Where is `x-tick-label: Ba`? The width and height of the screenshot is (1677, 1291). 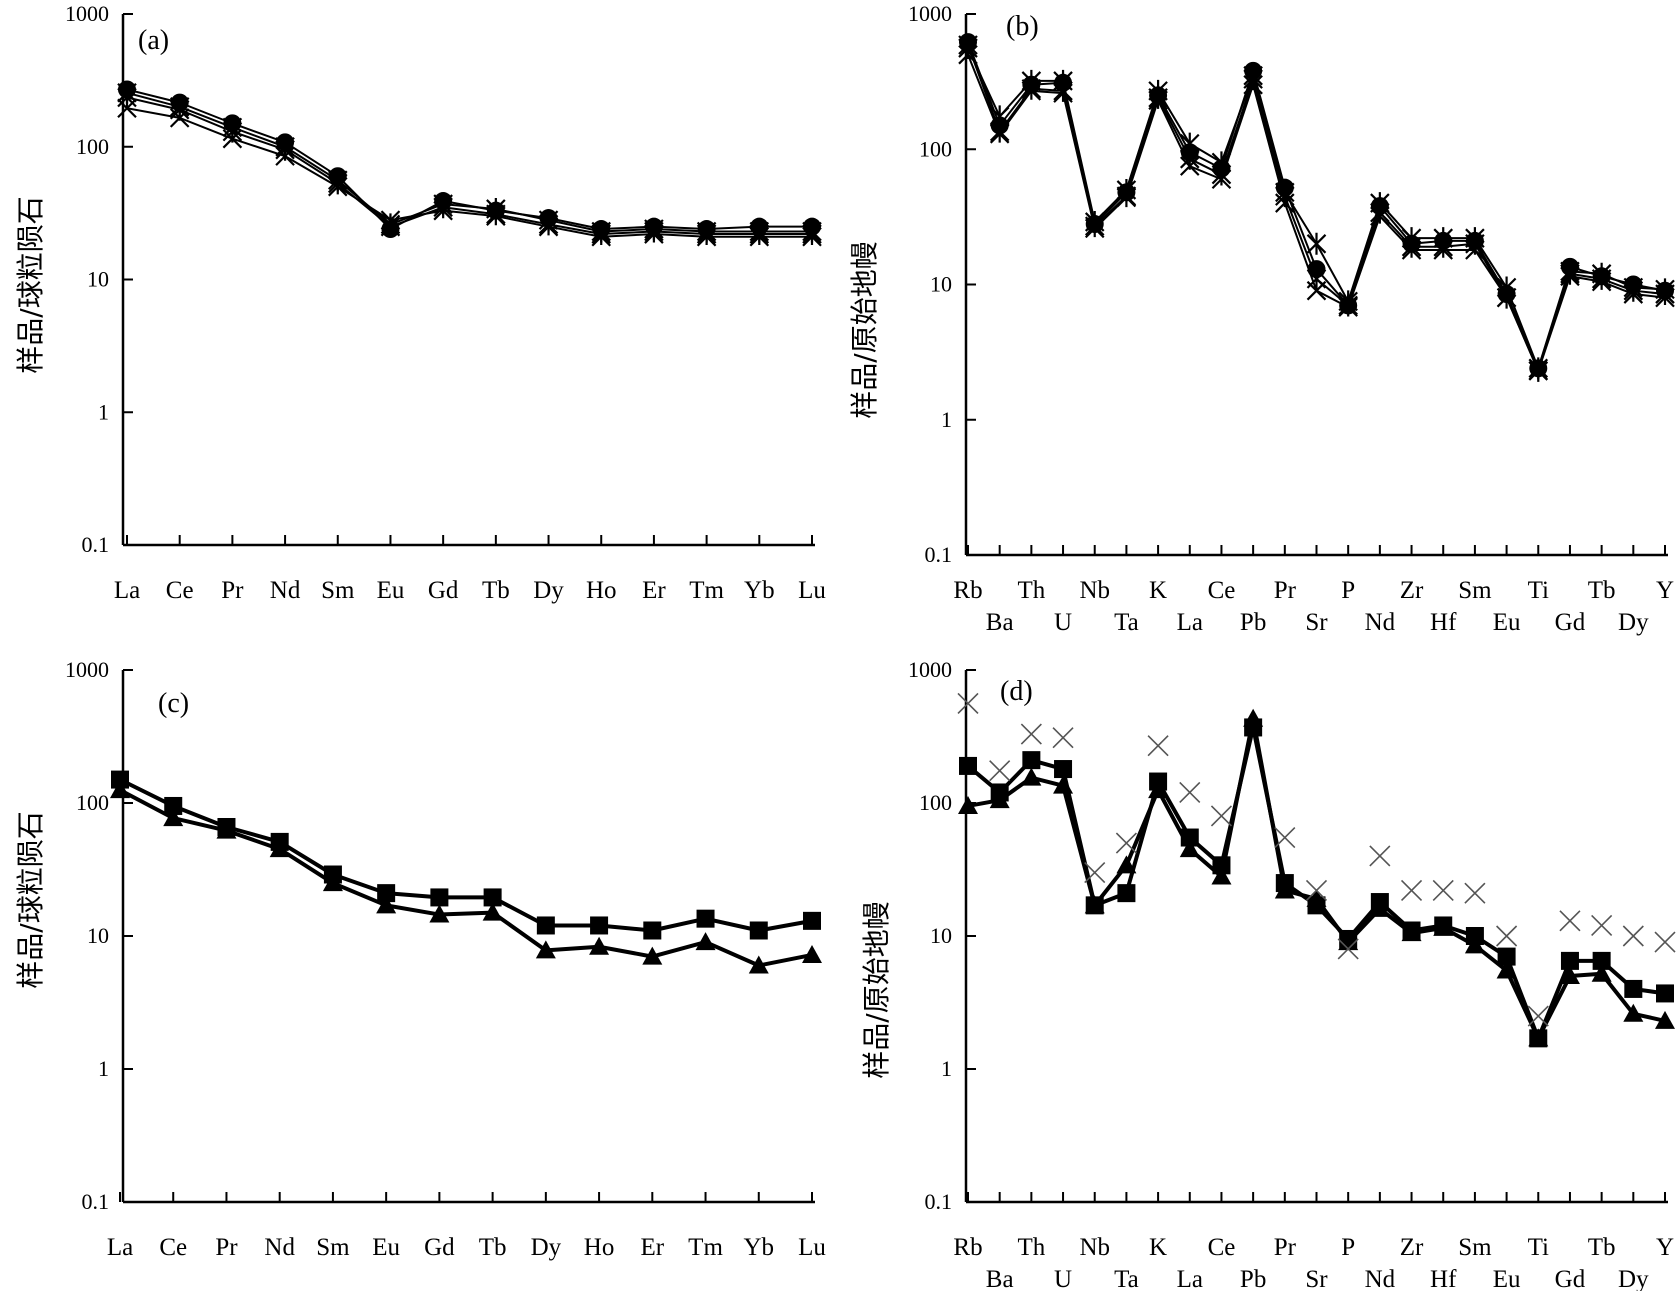
x-tick-label: Ba is located at coordinates (1000, 622).